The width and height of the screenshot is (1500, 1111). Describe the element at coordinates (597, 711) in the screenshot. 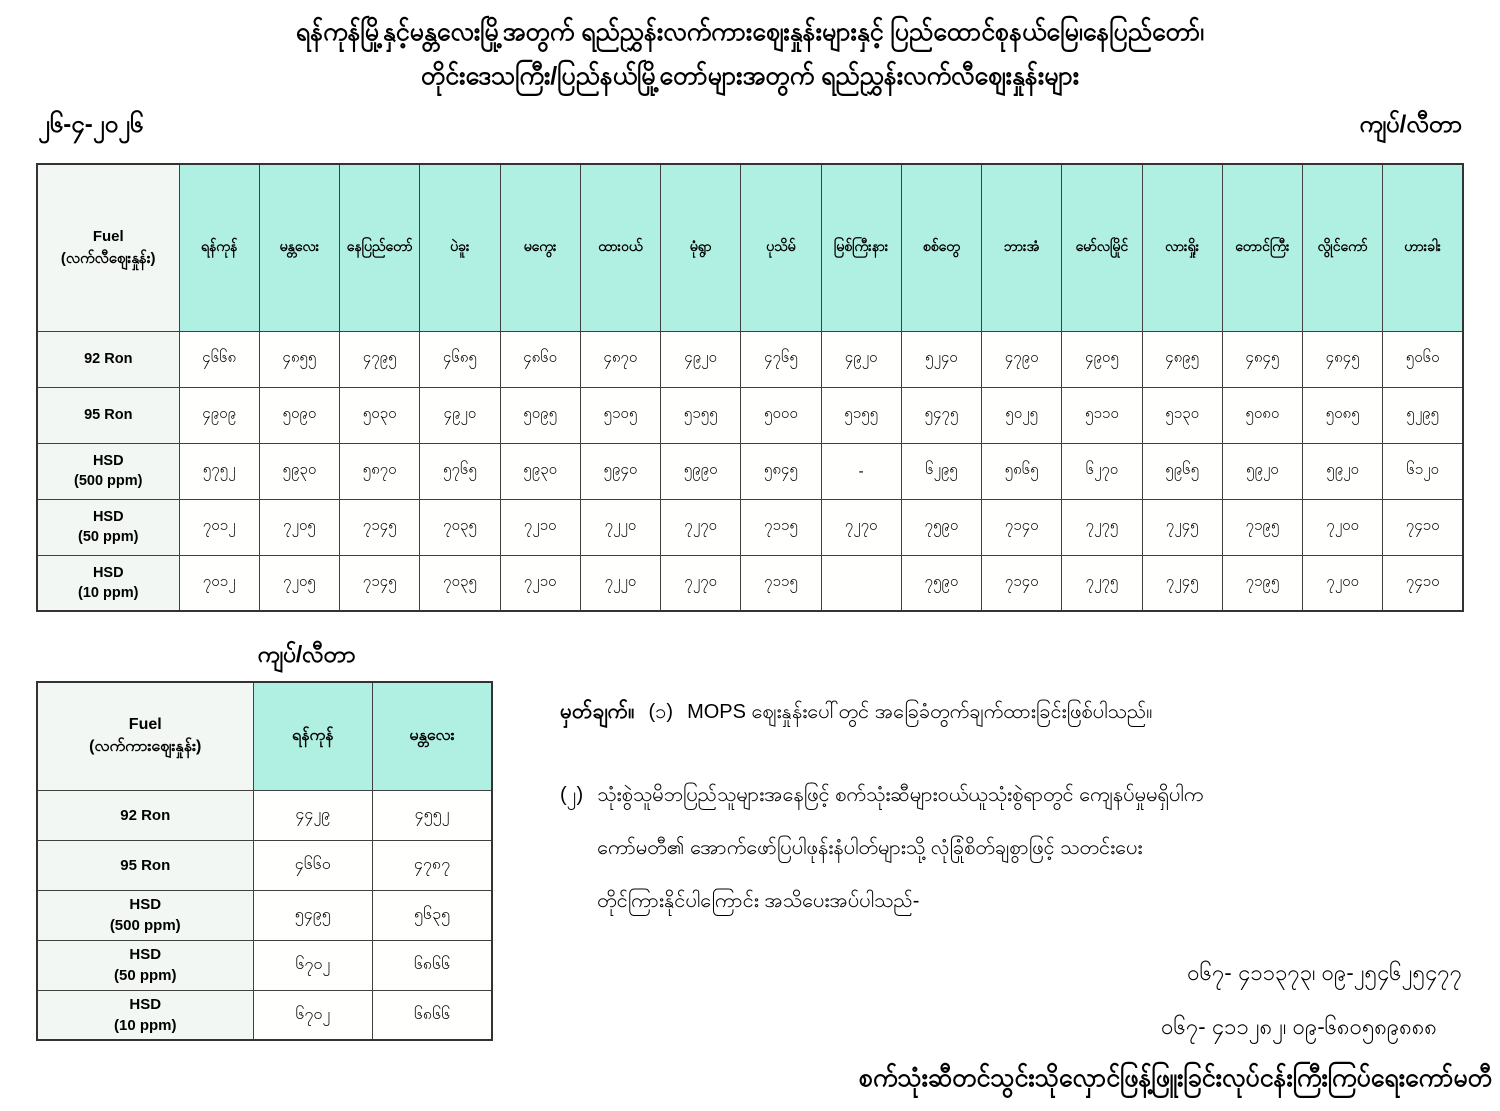

I see `note-heading: မှတ်ချက်။` at that location.